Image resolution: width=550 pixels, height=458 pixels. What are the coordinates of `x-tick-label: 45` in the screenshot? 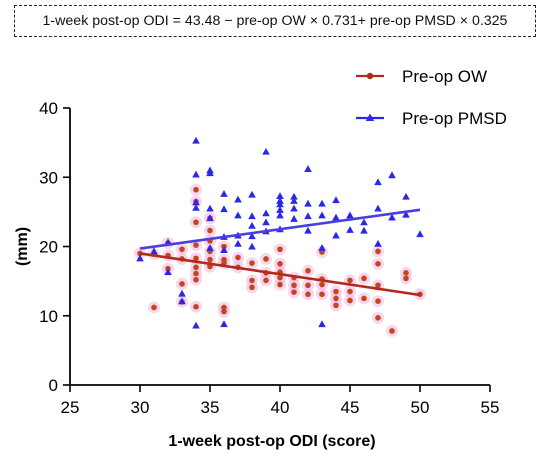 It's located at (350, 407).